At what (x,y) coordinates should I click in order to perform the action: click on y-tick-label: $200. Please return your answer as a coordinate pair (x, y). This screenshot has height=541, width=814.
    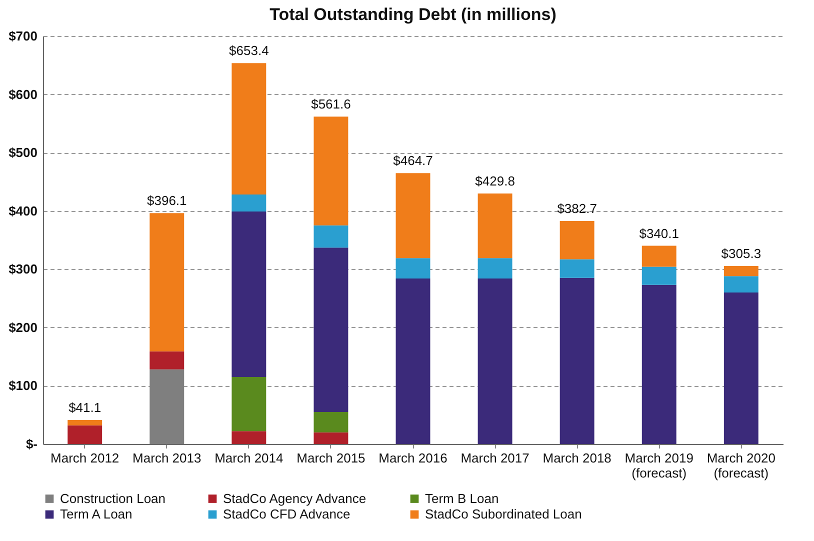
    Looking at the image, I should click on (23, 327).